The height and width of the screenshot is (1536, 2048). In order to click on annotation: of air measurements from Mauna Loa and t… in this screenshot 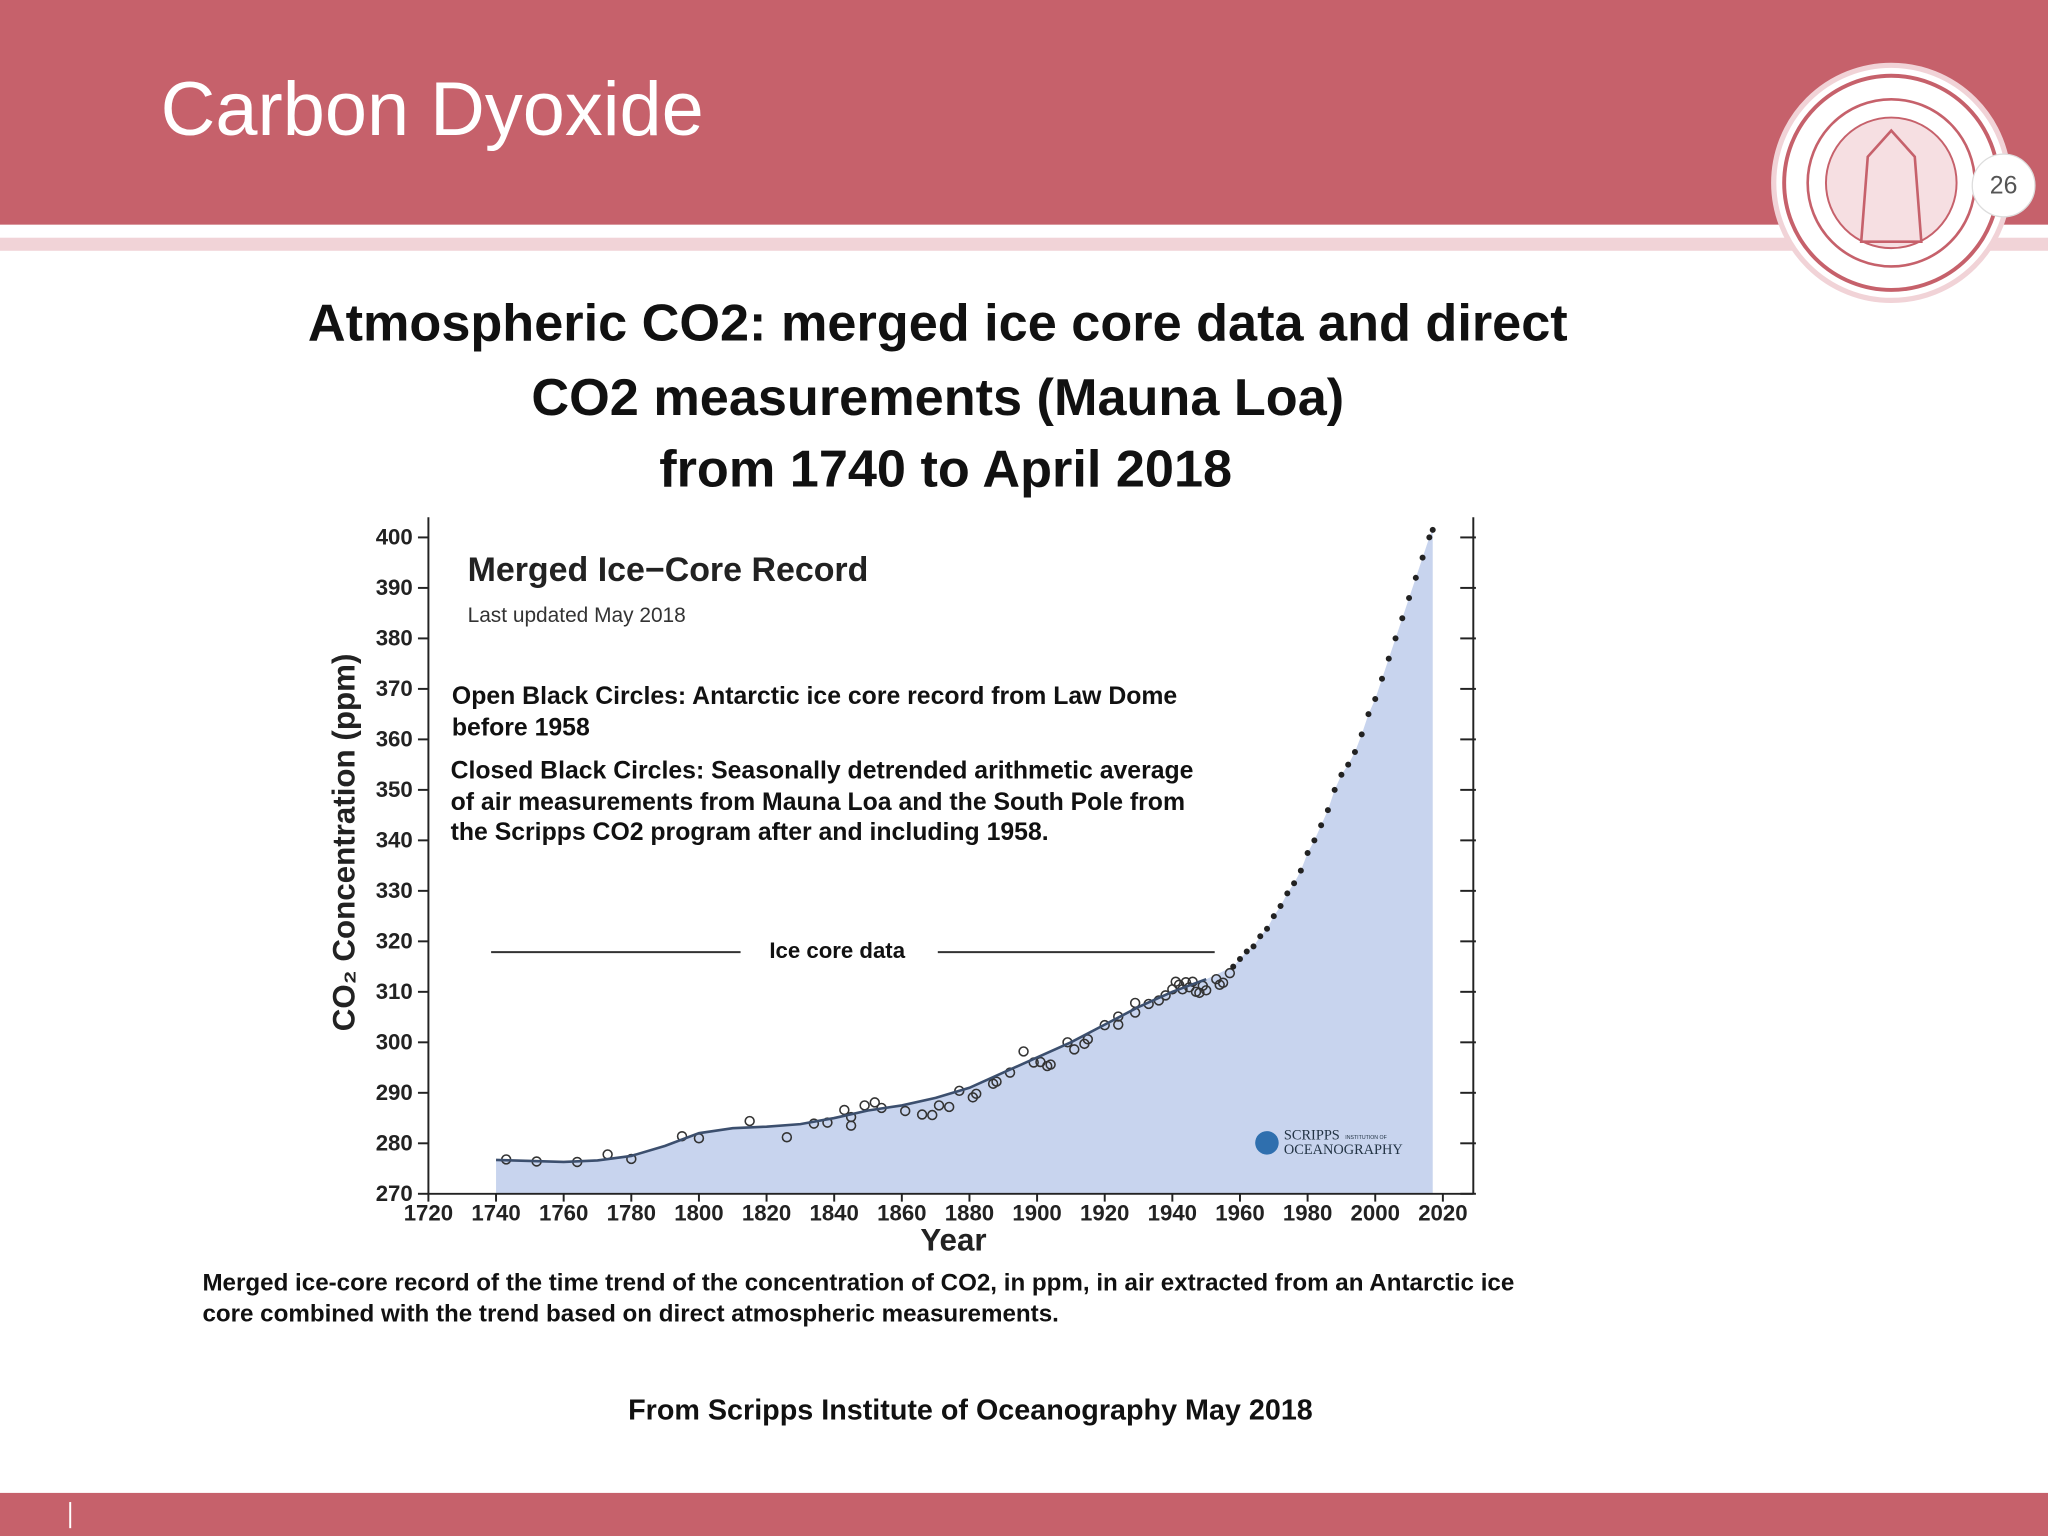, I will do `click(818, 802)`.